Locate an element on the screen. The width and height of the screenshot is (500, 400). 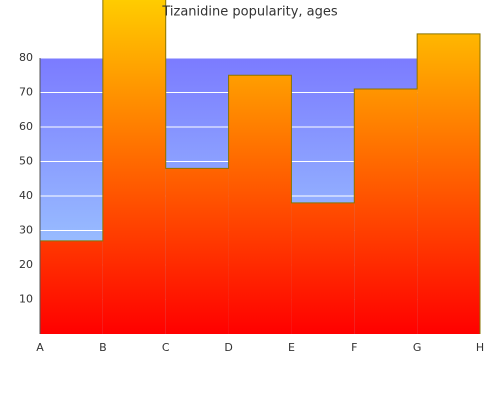
x-tick-label: G is located at coordinates (417, 347).